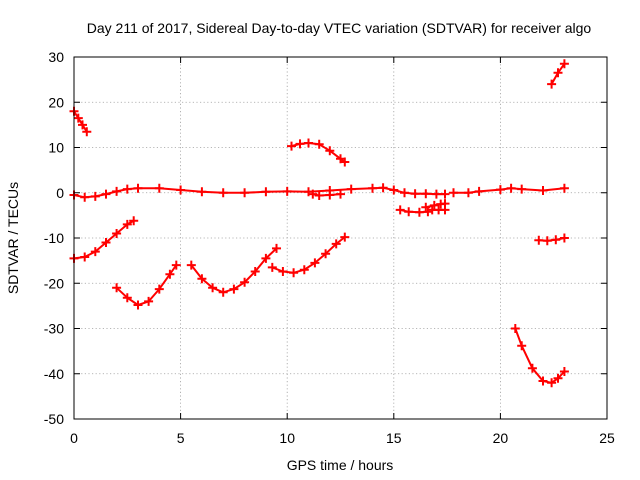  I want to click on y-tick-label: 10, so click(56, 148).